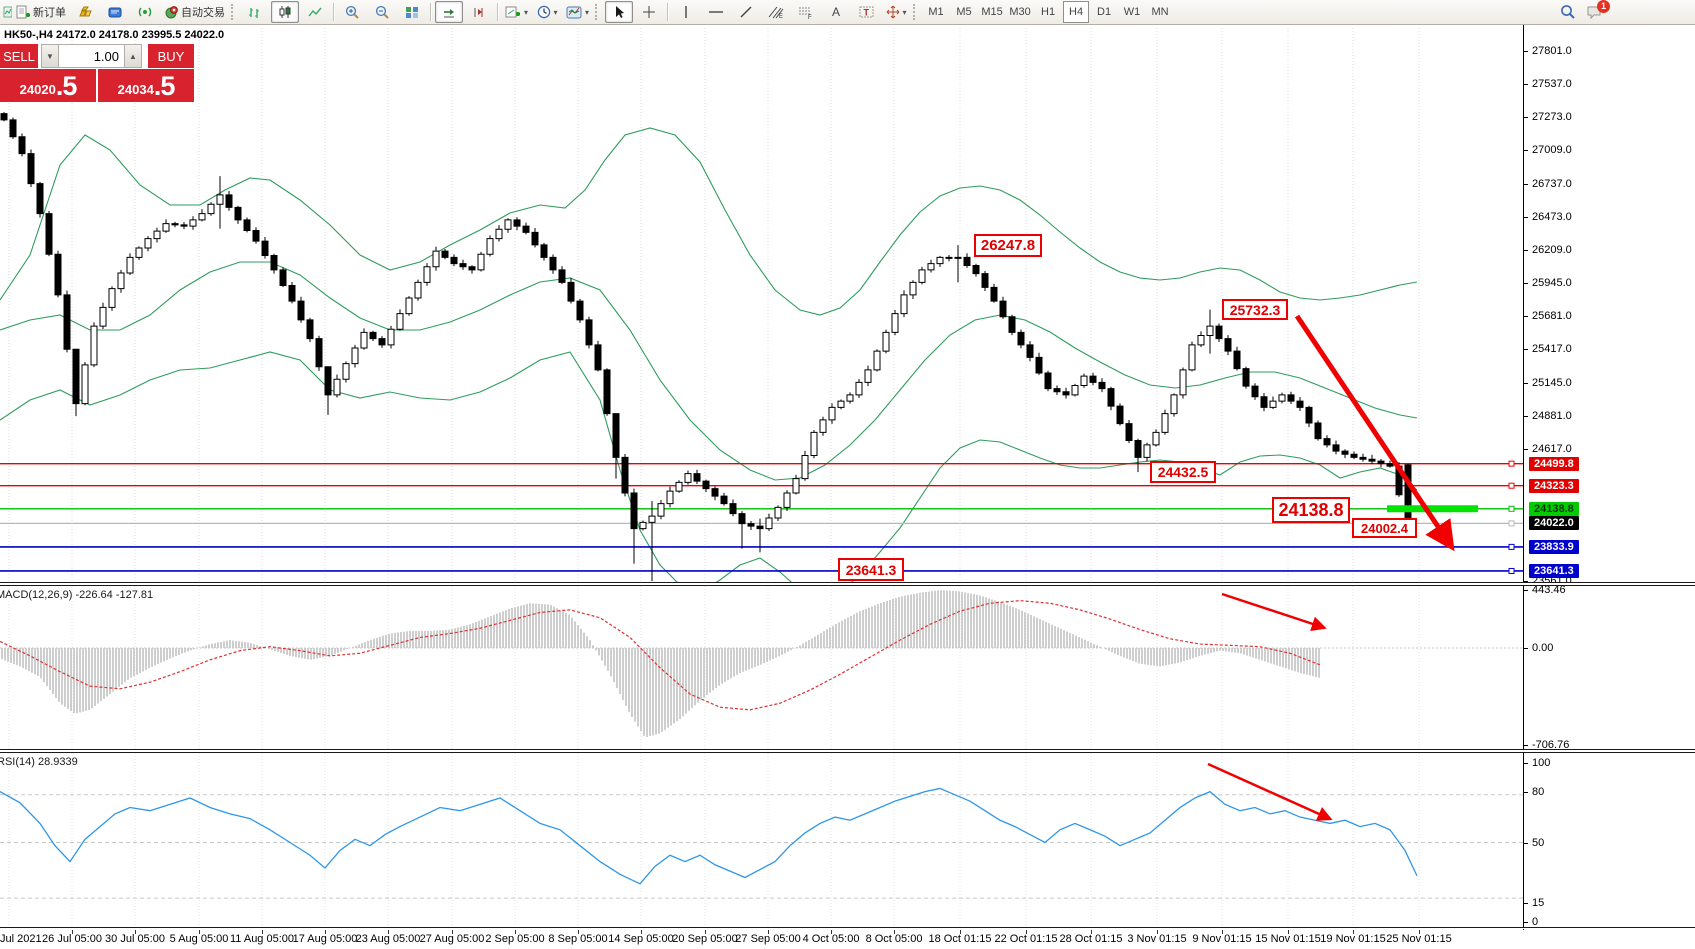 The width and height of the screenshot is (1695, 949). Describe the element at coordinates (1311, 510) in the screenshot. I see `price-annotation-24138.8: 24138.8` at that location.